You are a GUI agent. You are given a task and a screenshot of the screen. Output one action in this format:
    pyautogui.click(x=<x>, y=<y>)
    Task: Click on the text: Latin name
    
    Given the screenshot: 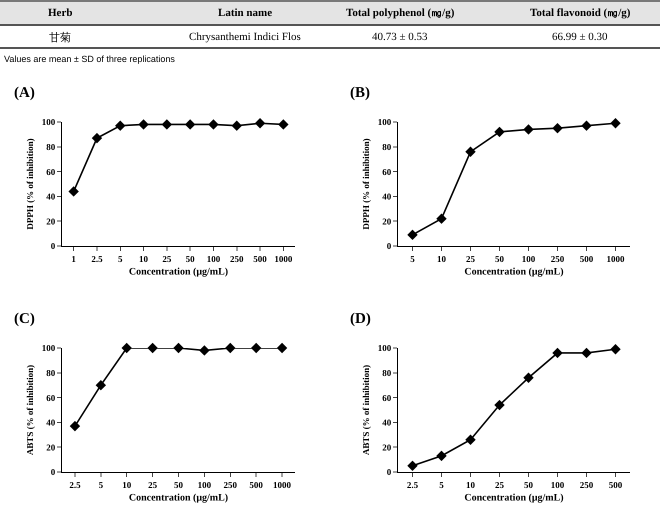 What is the action you would take?
    pyautogui.click(x=245, y=13)
    